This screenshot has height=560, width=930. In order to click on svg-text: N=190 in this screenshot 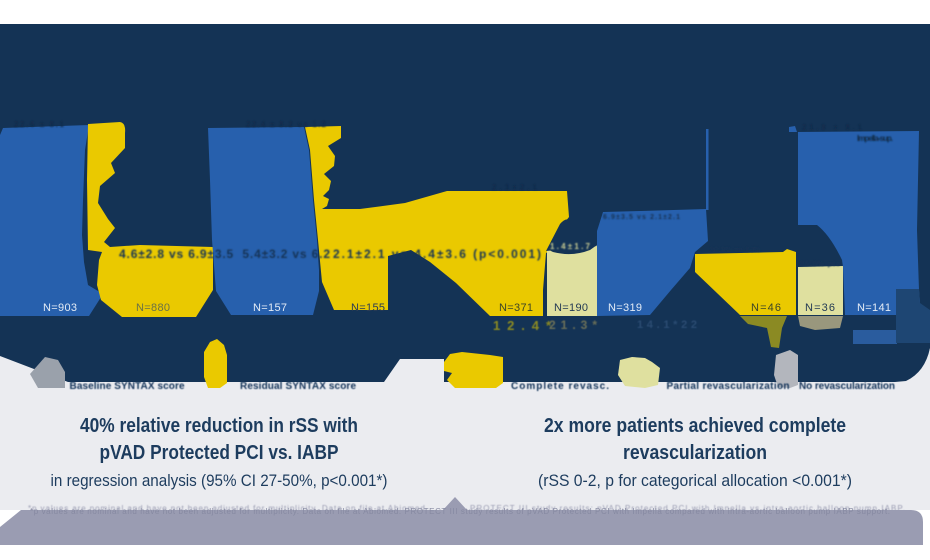, I will do `click(571, 308)`.